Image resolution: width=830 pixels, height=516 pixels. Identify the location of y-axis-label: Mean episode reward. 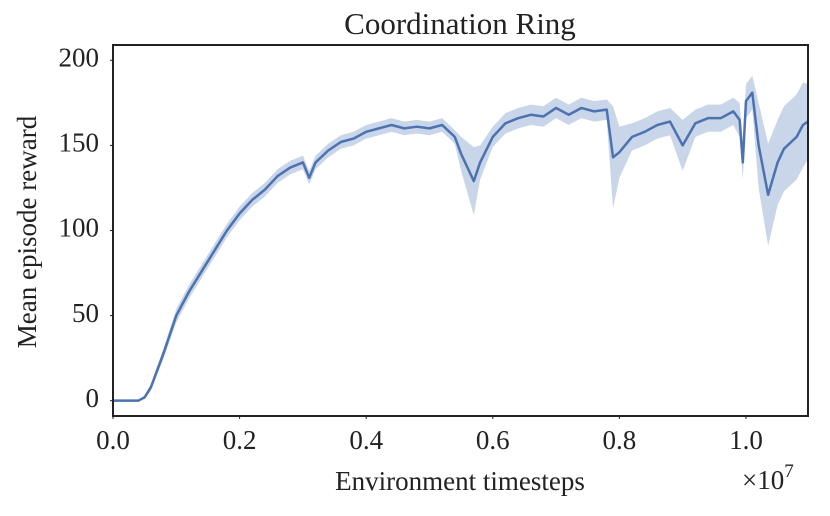
(27, 231).